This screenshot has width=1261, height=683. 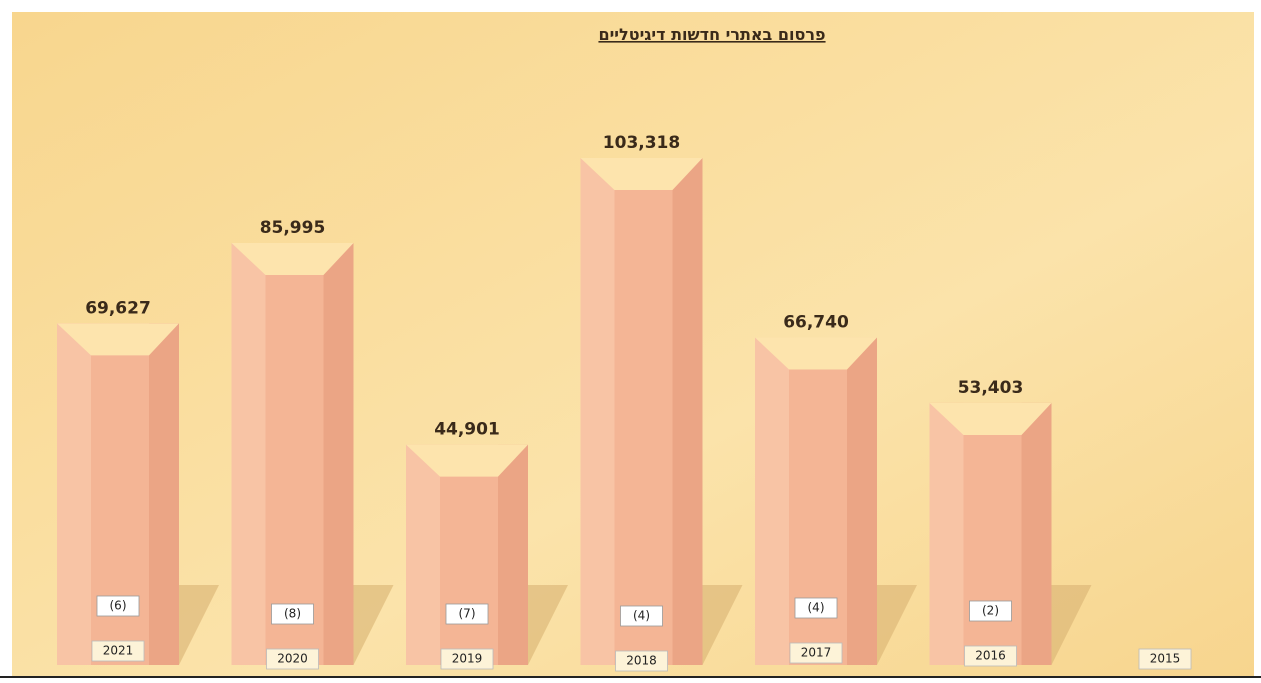 I want to click on count-label: (2), so click(x=990, y=611).